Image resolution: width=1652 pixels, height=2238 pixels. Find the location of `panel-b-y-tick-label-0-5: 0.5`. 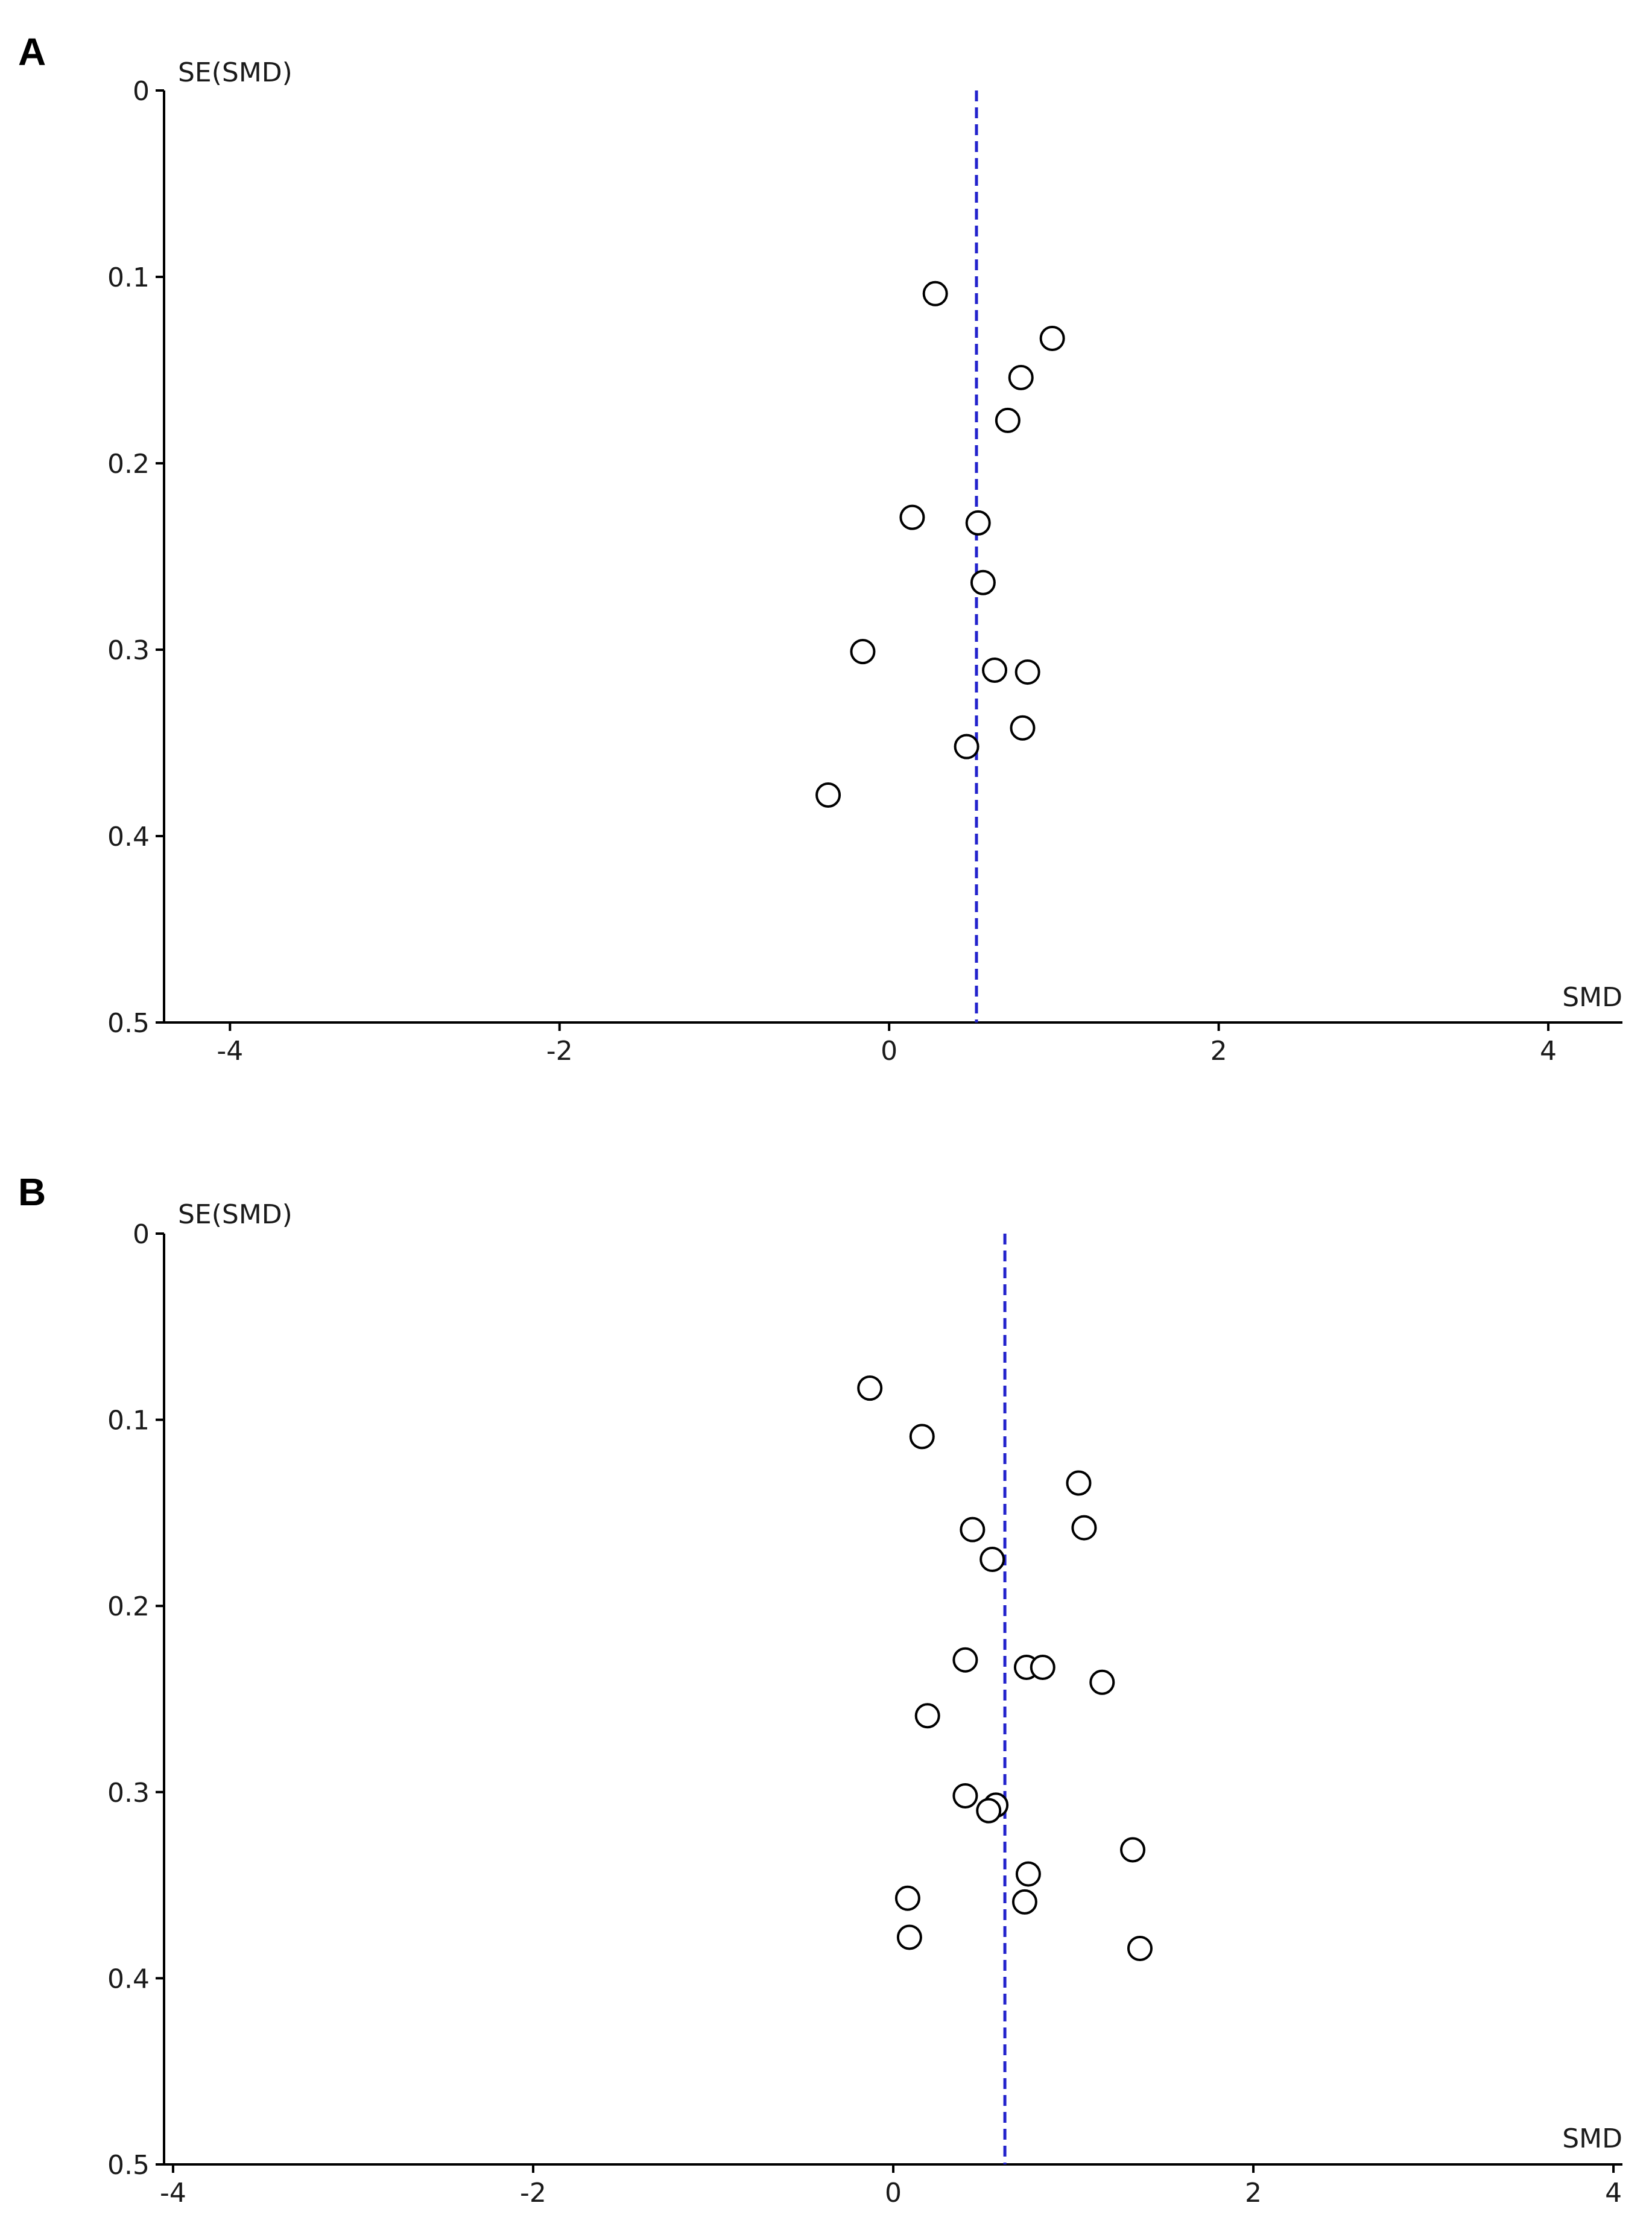

panel-b-y-tick-label-0-5: 0.5 is located at coordinates (128, 2165).